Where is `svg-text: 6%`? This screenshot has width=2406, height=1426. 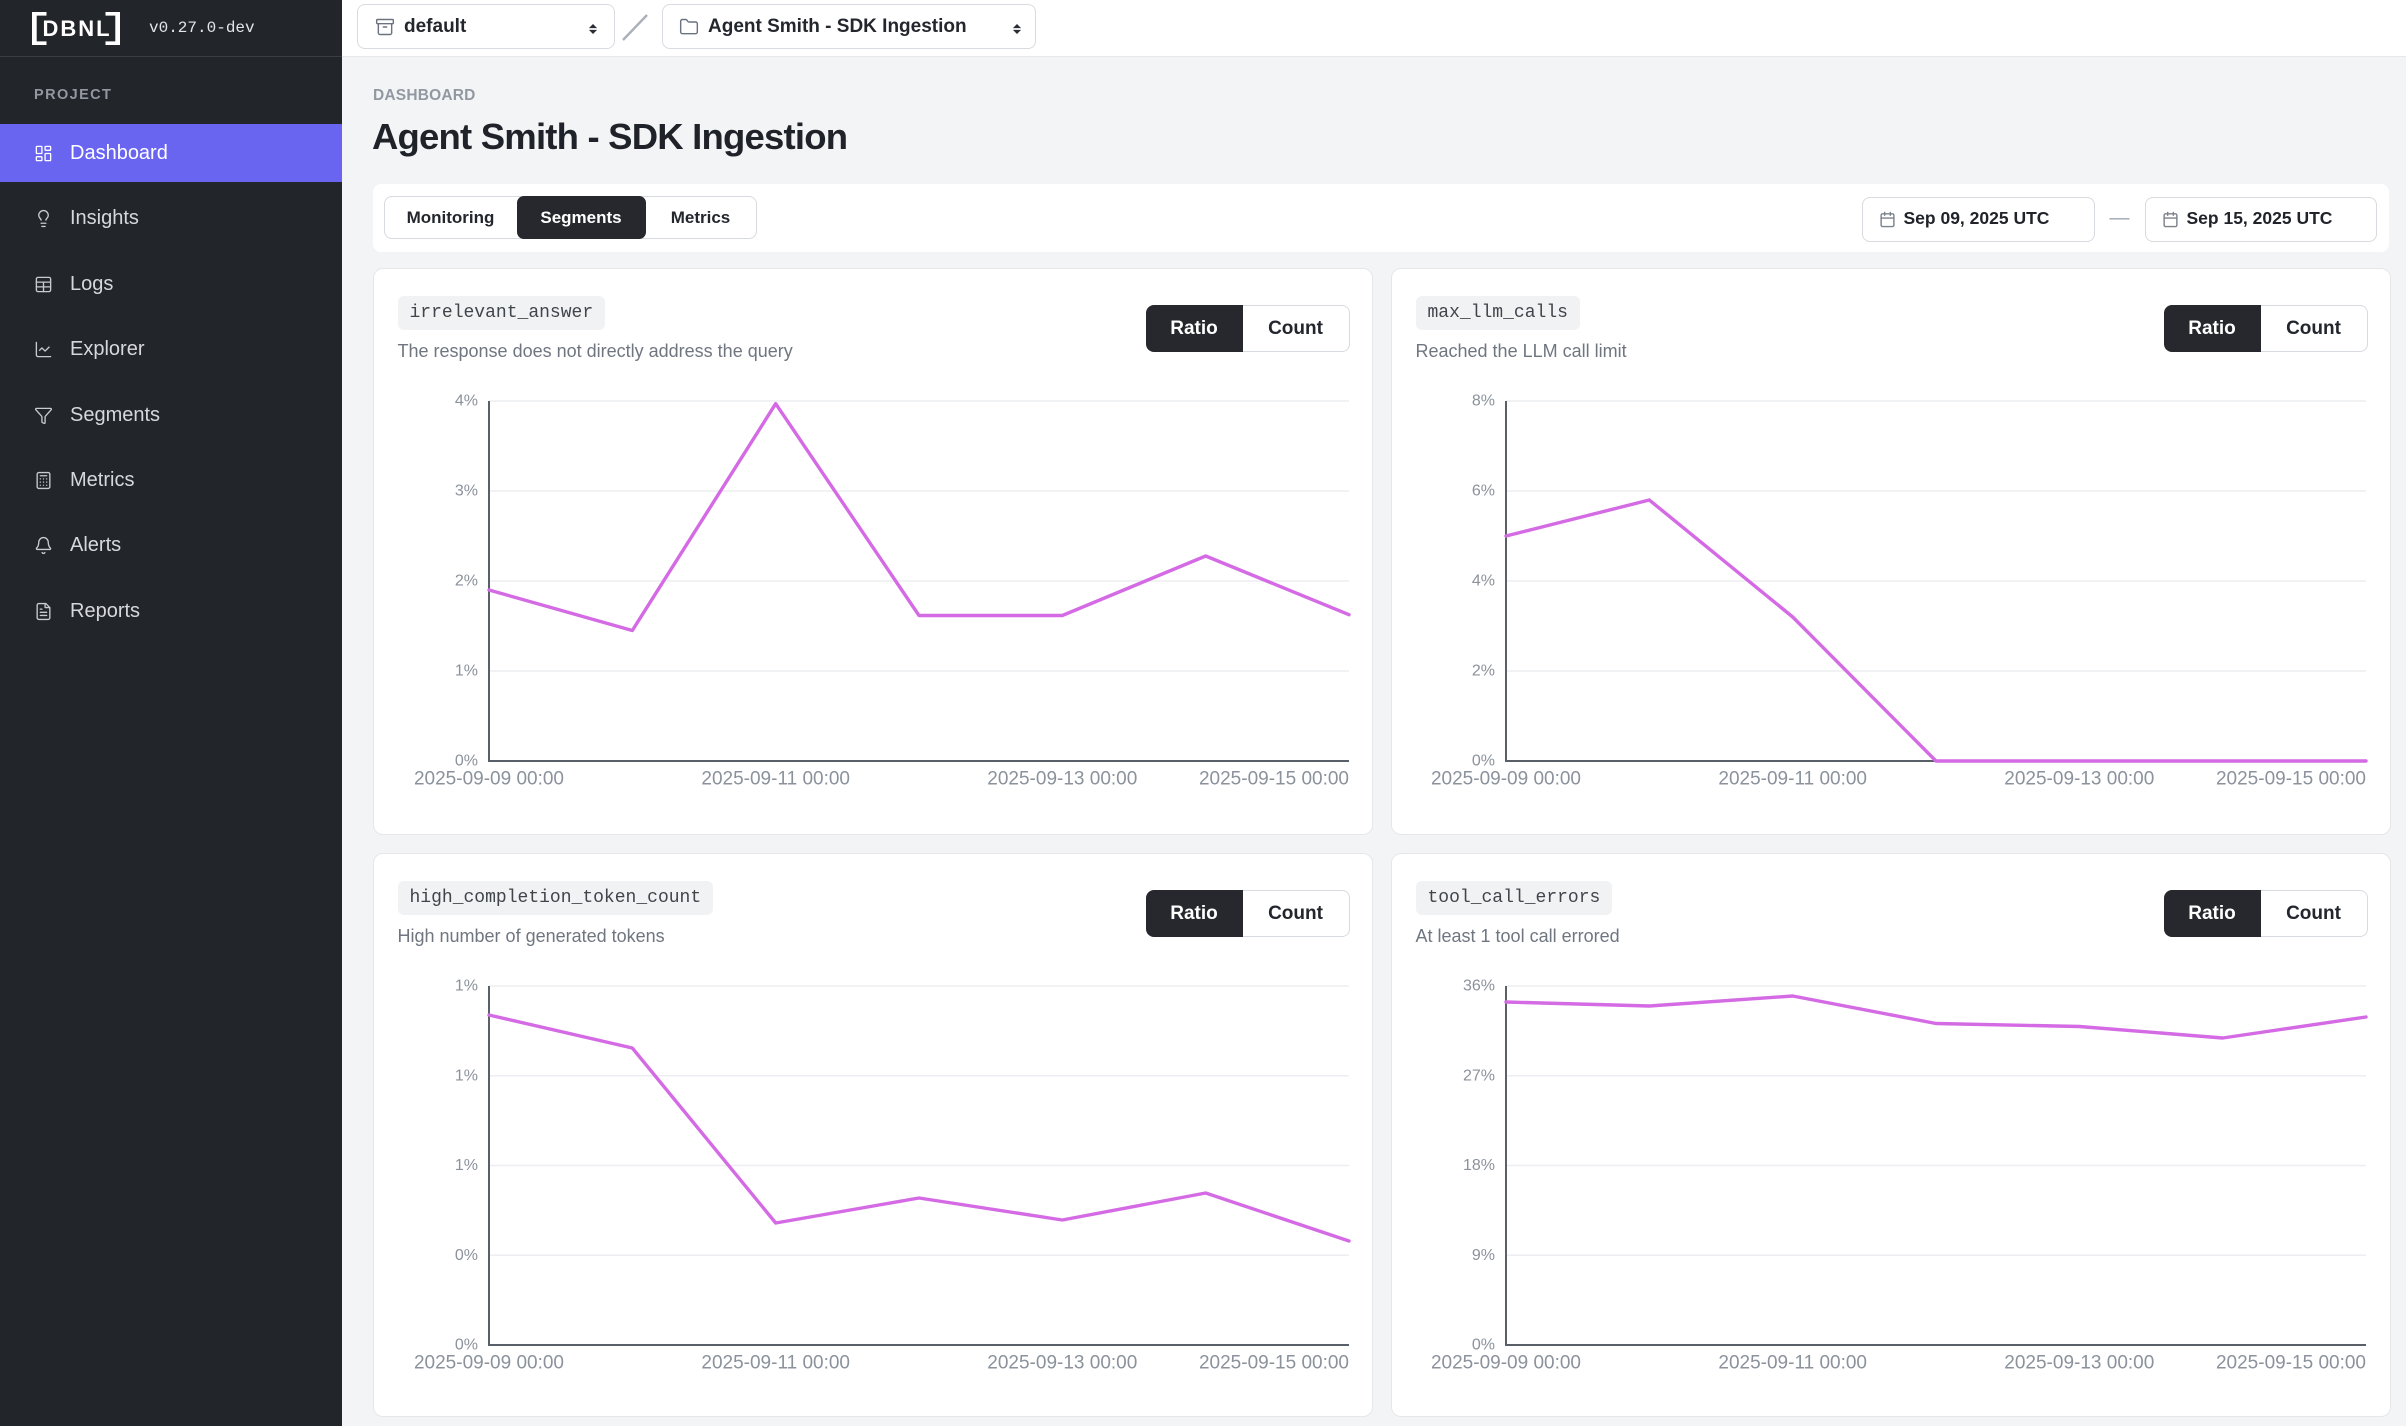
svg-text: 6% is located at coordinates (1482, 491).